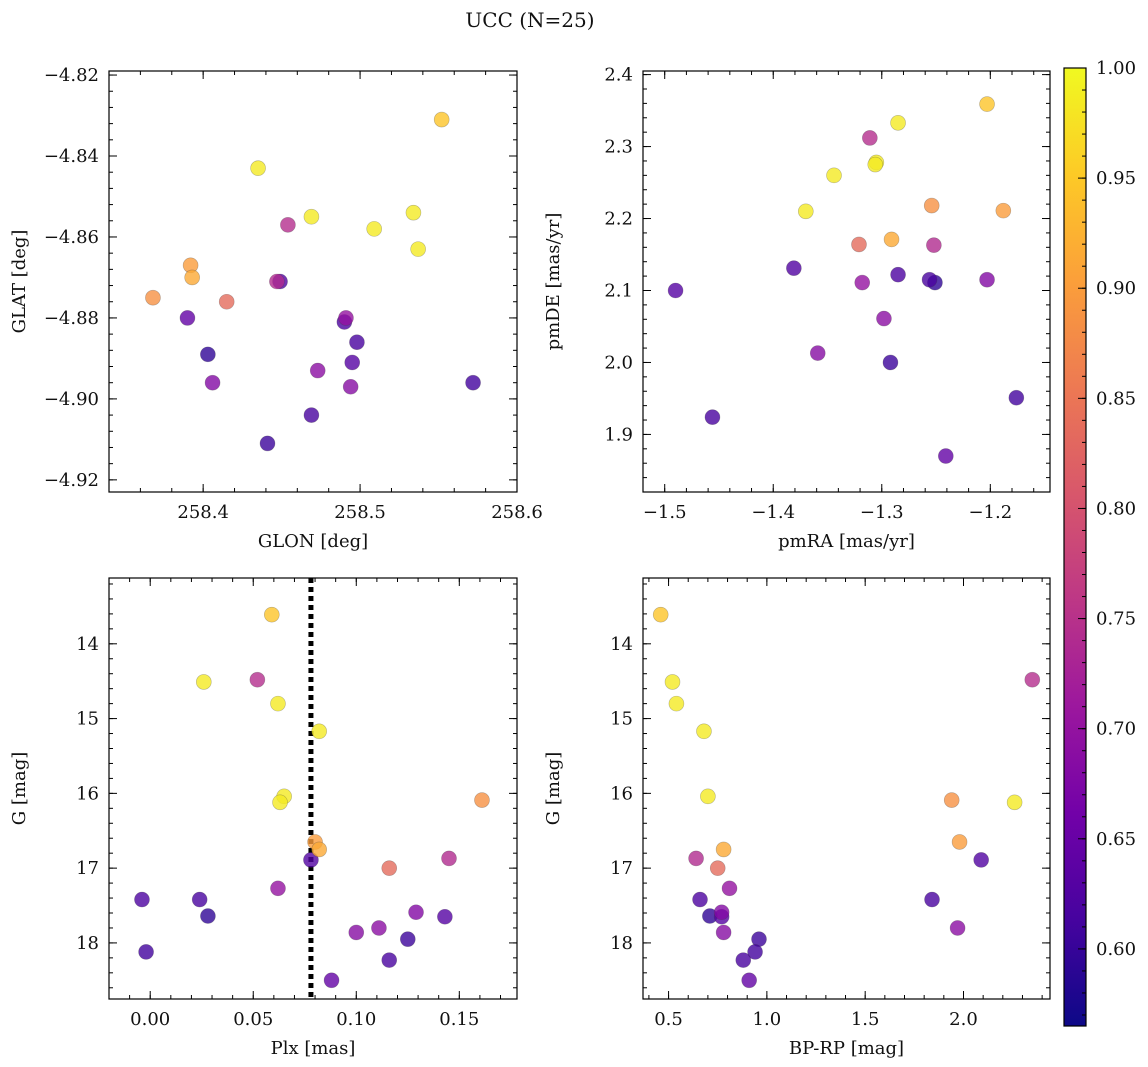 The height and width of the screenshot is (1067, 1148). I want to click on colorbar-tick-label: 0.60, so click(1116, 949).